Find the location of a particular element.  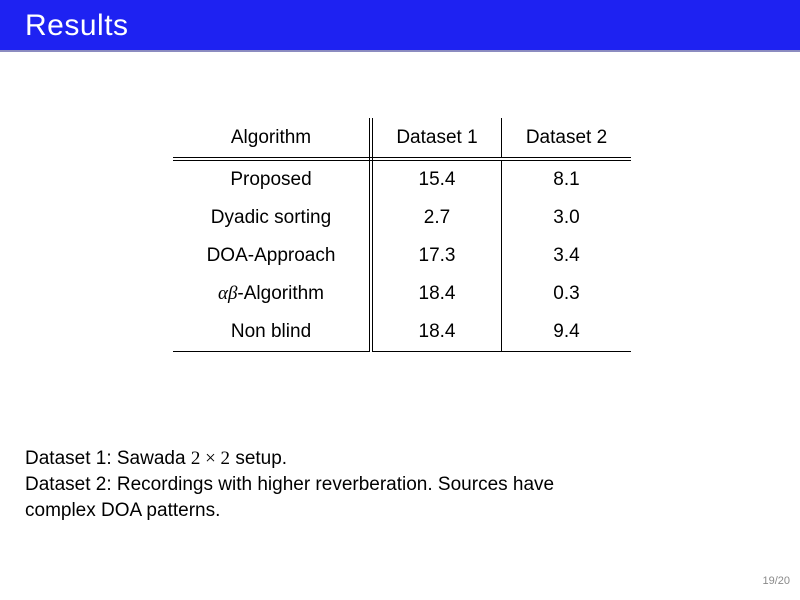

cell-dataset2-value: 3.4 is located at coordinates (566, 255).